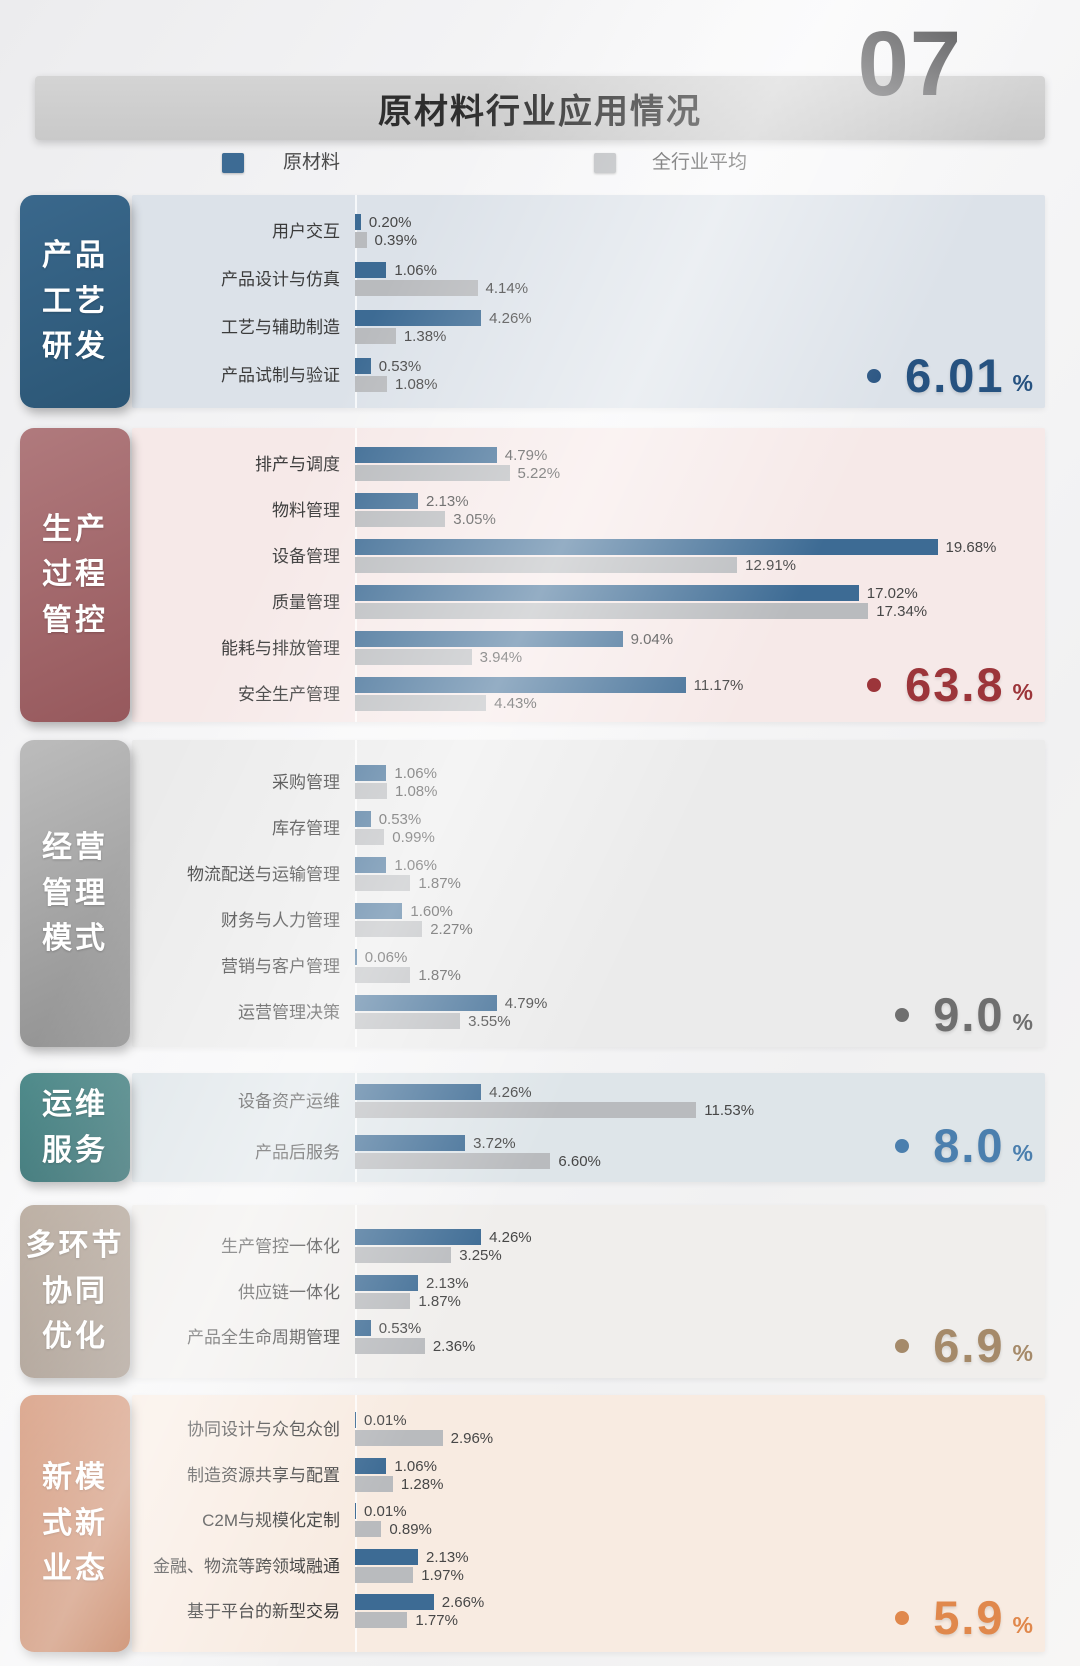  What do you see at coordinates (263, 1337) in the screenshot?
I see `row-label: 产品全生命周期管理` at bounding box center [263, 1337].